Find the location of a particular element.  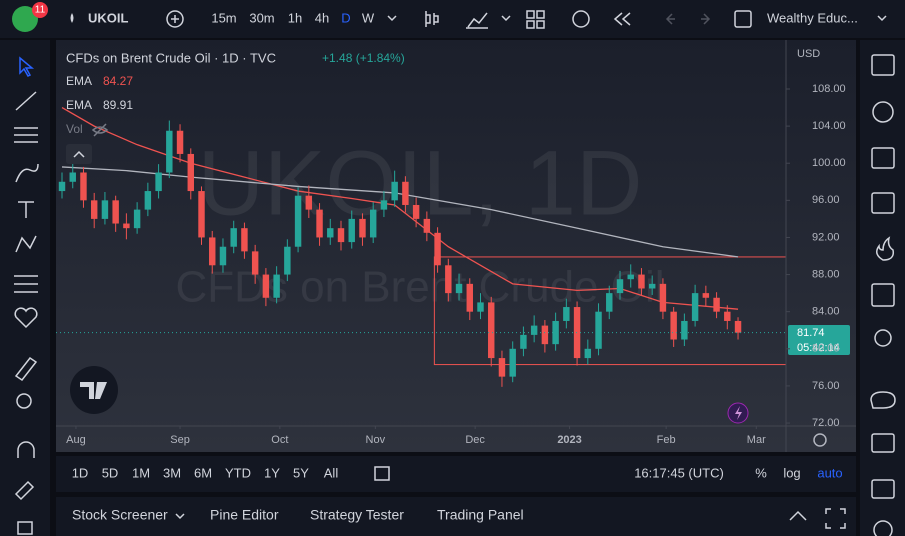

interval: 30m is located at coordinates (261, 17).